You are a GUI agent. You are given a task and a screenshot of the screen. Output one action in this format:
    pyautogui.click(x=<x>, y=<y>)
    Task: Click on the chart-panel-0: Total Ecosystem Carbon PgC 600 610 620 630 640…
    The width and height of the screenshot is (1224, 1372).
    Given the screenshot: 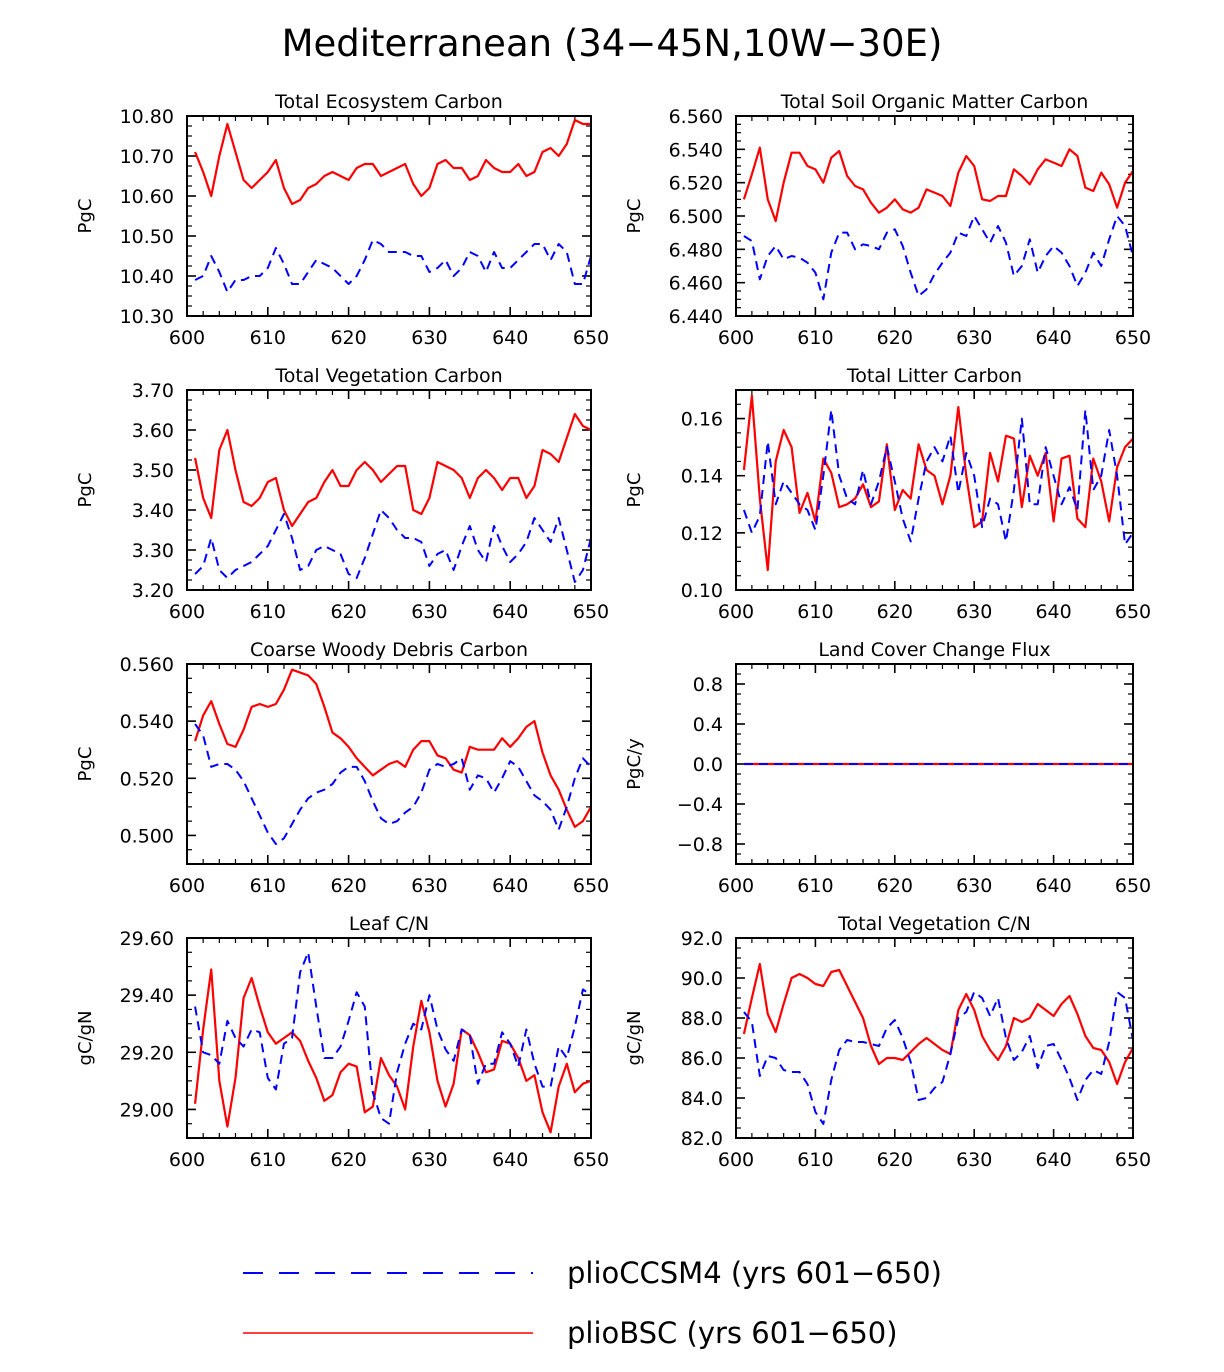 What is the action you would take?
    pyautogui.click(x=342, y=220)
    